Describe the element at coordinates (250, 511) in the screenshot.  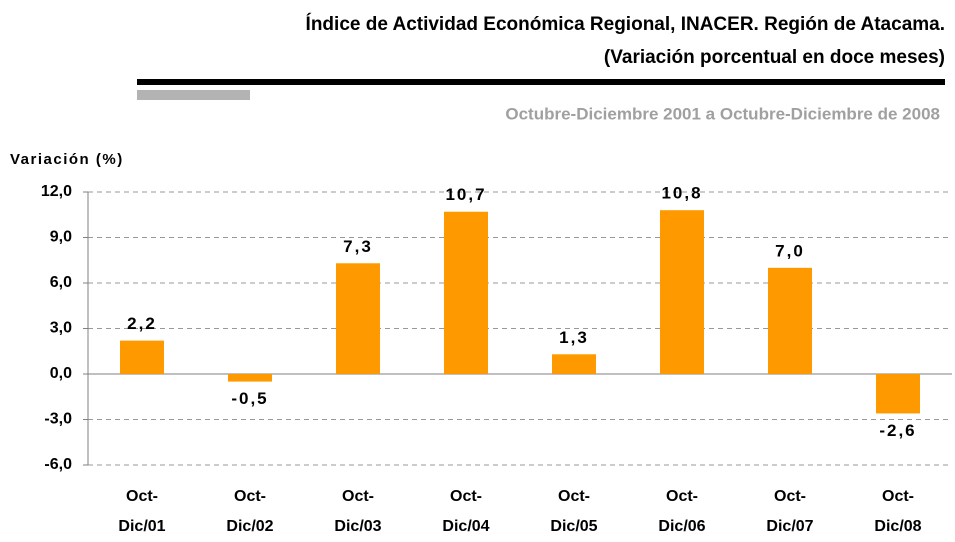
I see `x-tick-label: Oct-Dic/02` at that location.